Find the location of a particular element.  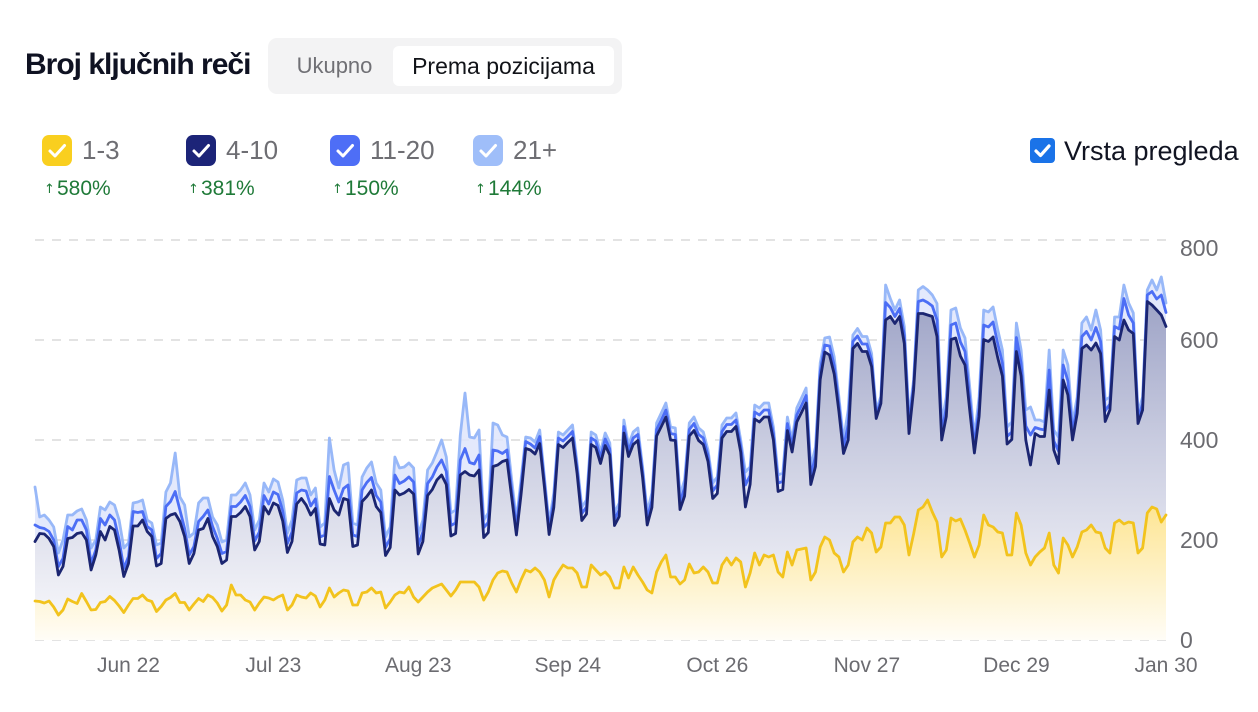

x-tick-label: Jul 23 is located at coordinates (273, 665).